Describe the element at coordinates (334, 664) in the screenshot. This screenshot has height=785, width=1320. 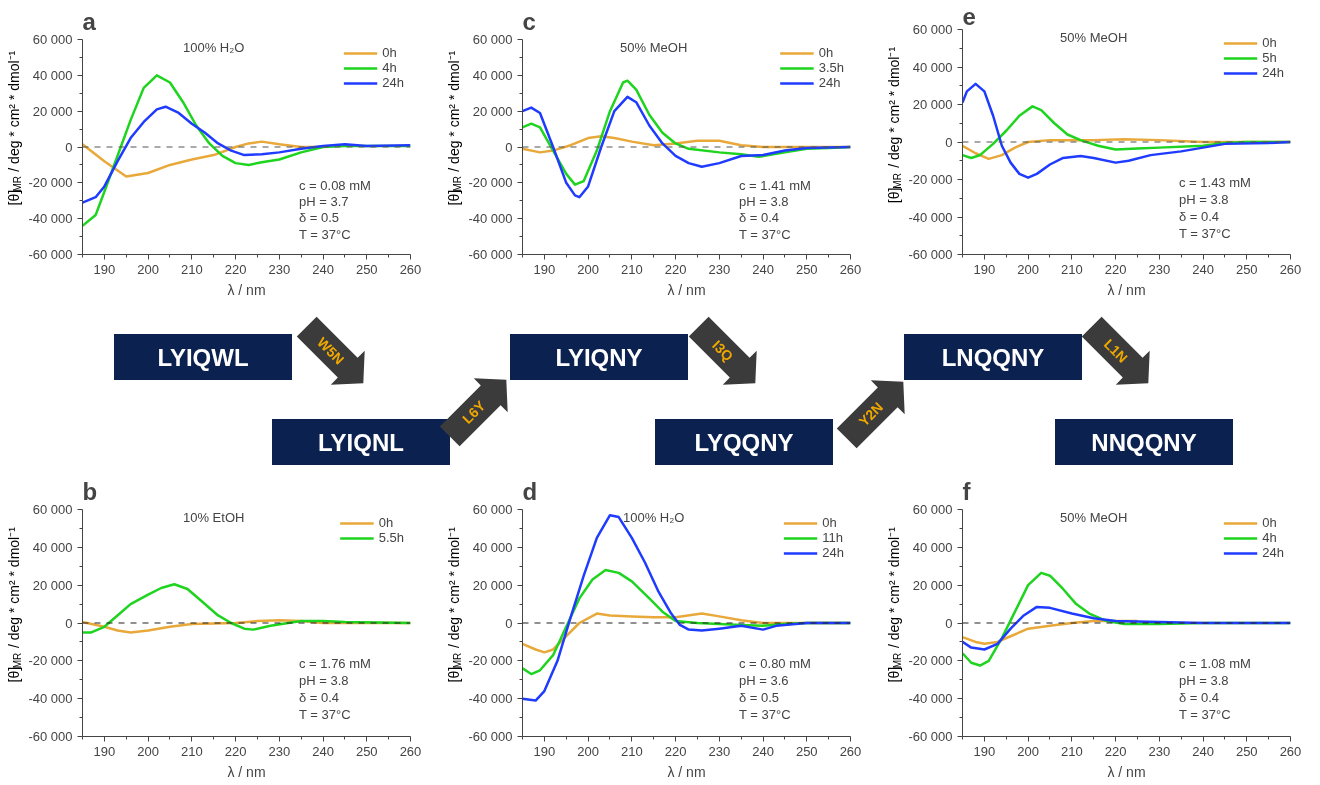
I see `annotation: c = 1.76 mM` at that location.